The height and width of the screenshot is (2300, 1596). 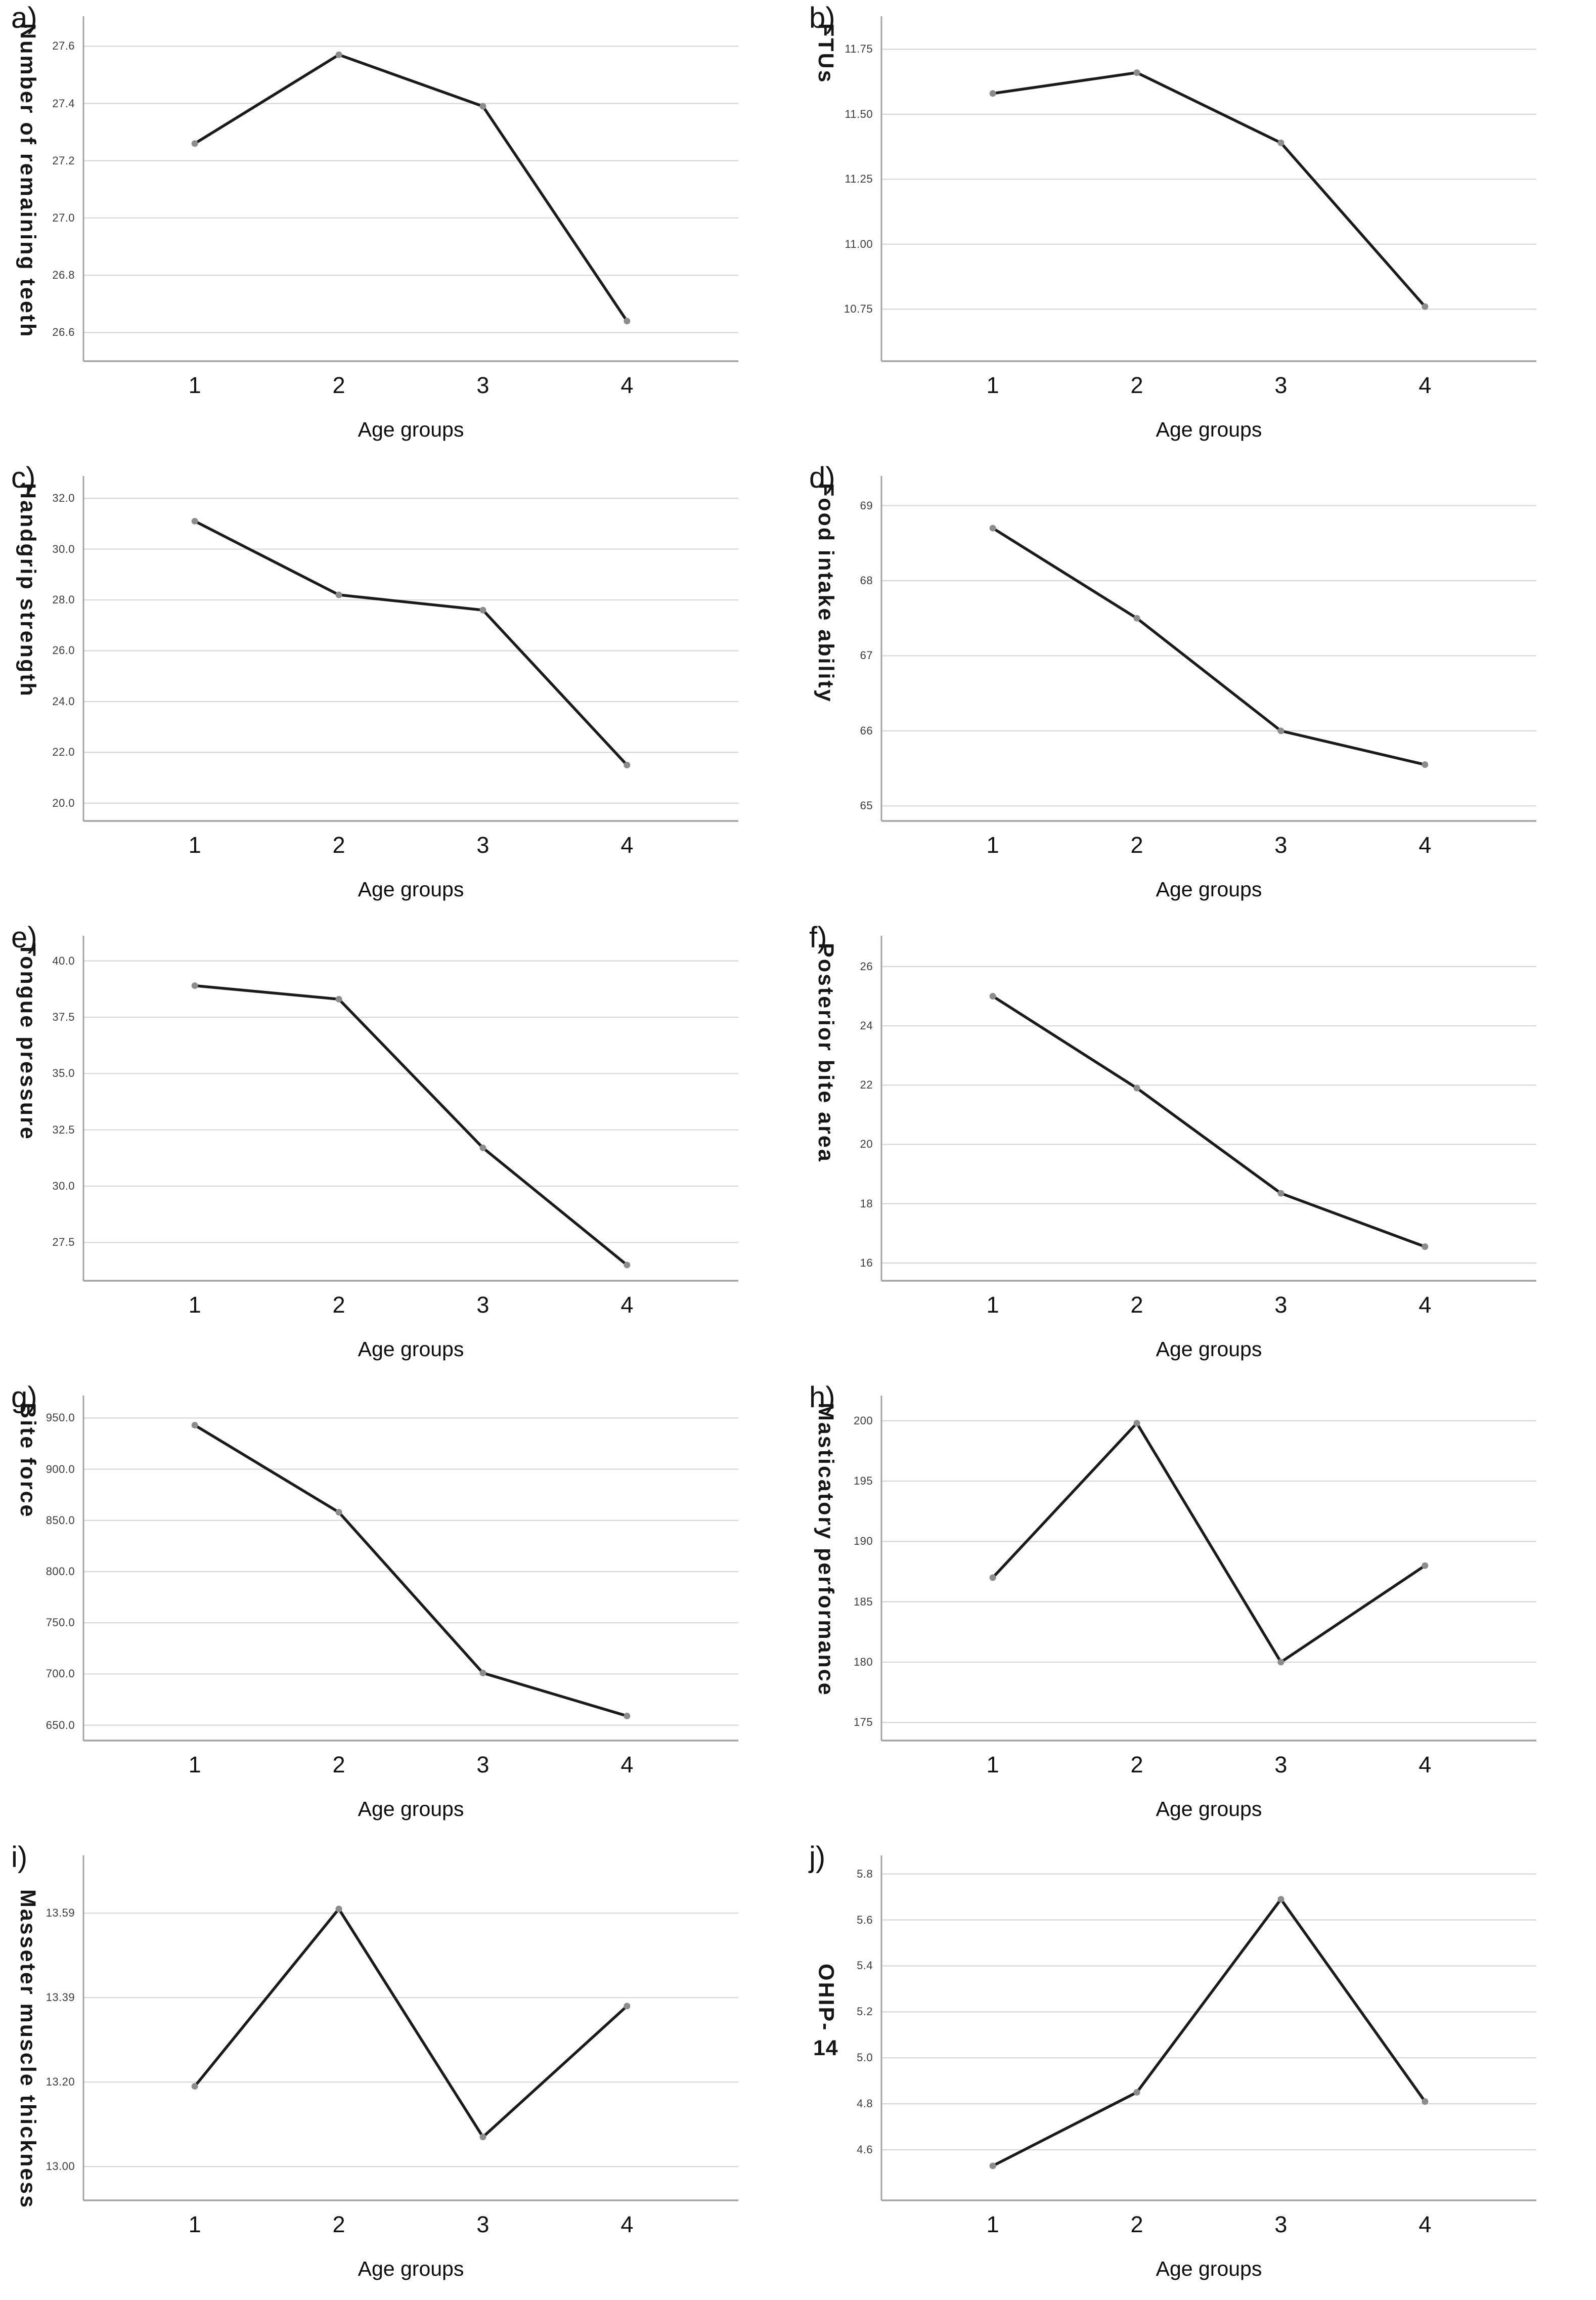 I want to click on y-tick-label: 5.2, so click(x=865, y=2012).